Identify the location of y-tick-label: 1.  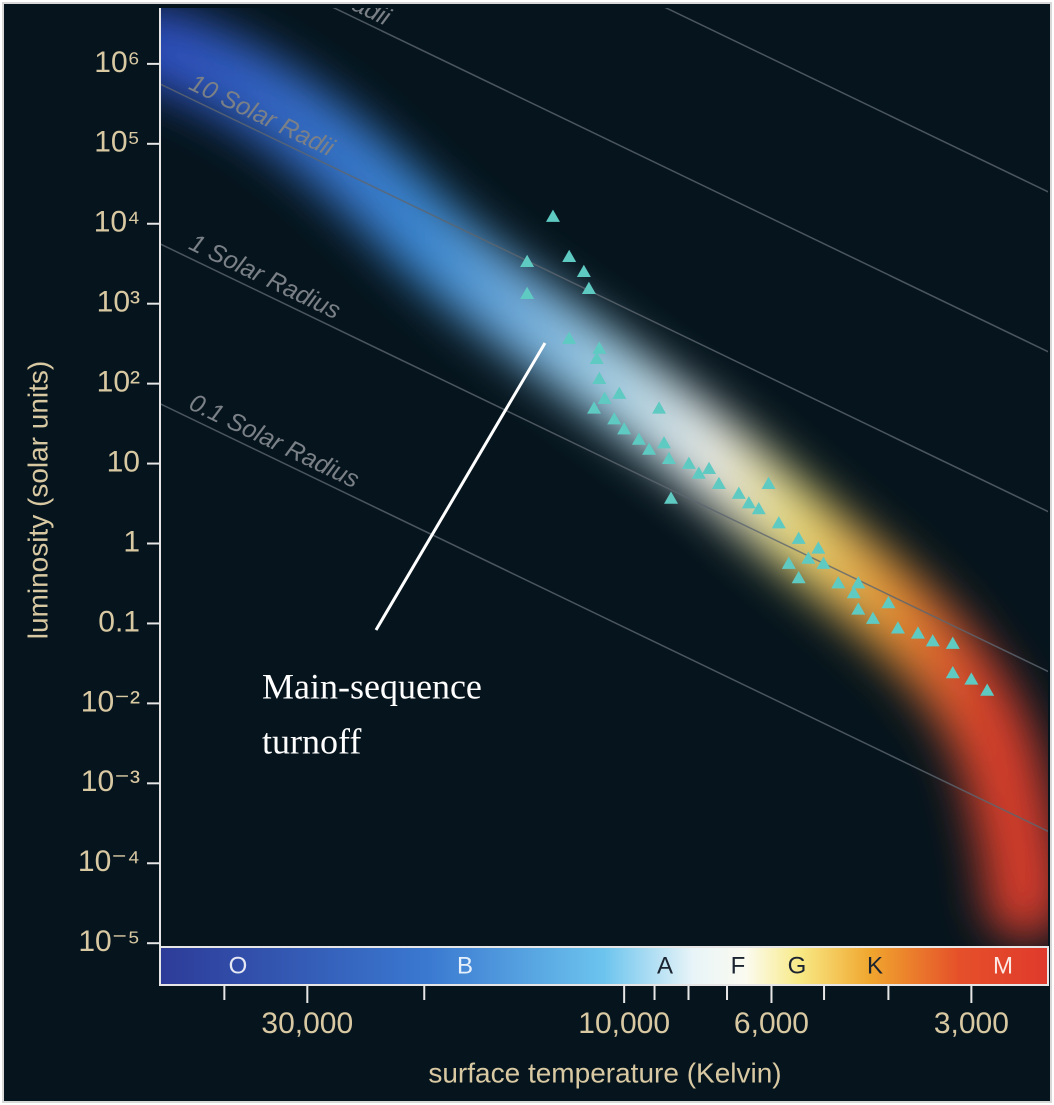
(131, 541).